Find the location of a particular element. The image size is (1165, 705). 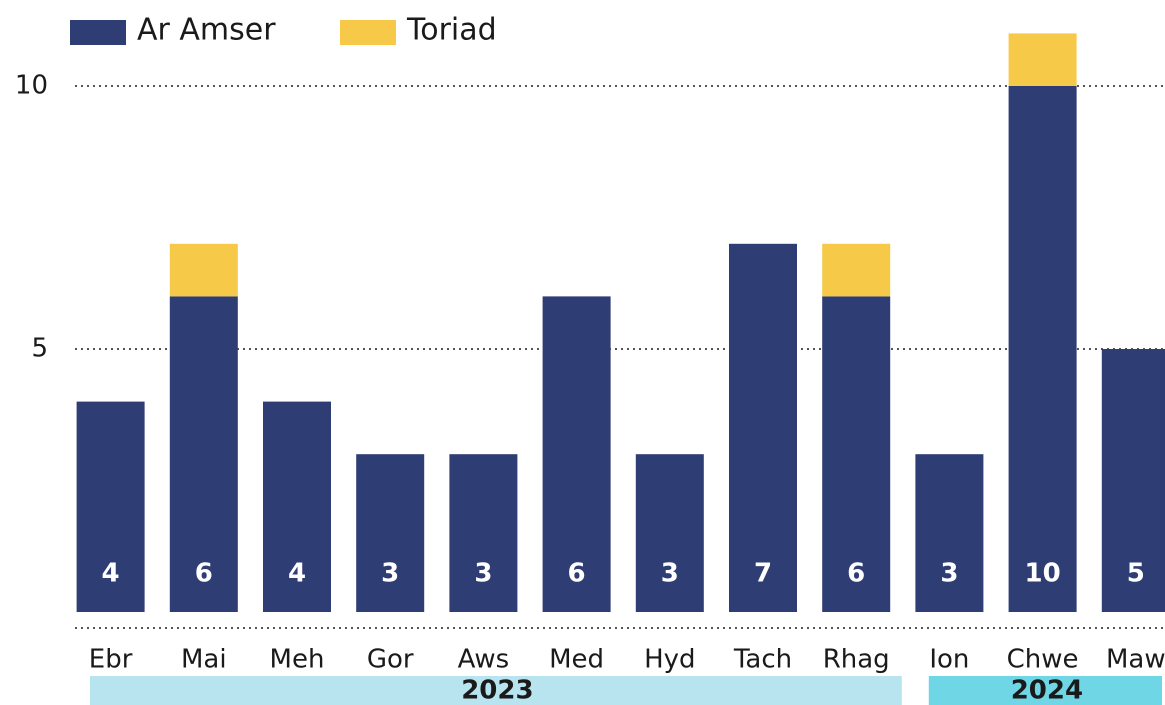

y-tick-label: 10 is located at coordinates (31, 86).